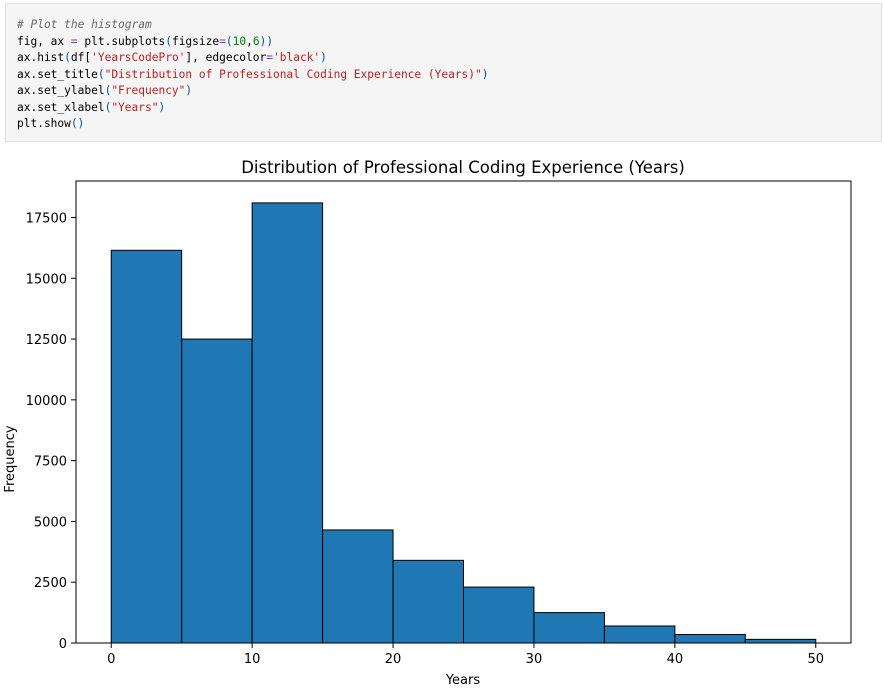 The image size is (884, 697). Describe the element at coordinates (61, 90) in the screenshot. I see `code-token: ax.set_ylabel` at that location.